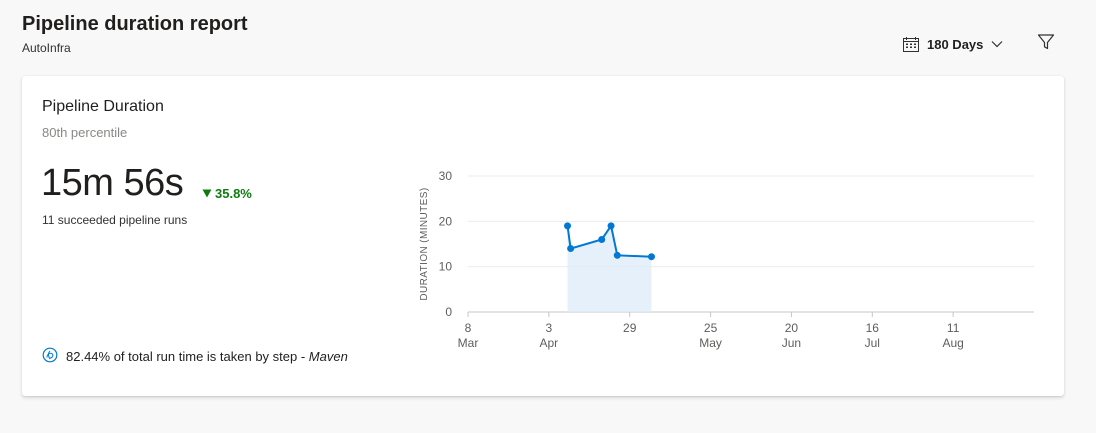 The height and width of the screenshot is (433, 1096). What do you see at coordinates (468, 328) in the screenshot?
I see `x-tick-label: 8` at bounding box center [468, 328].